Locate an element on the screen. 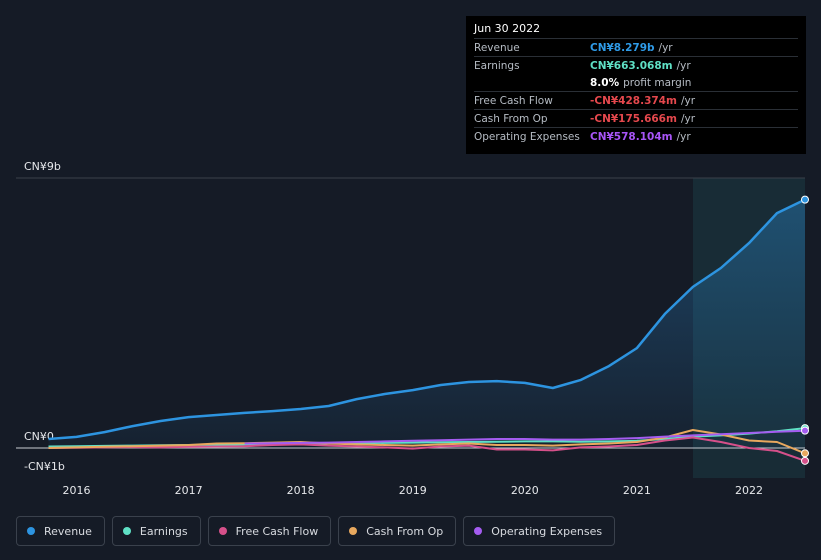 The width and height of the screenshot is (821, 560). tooltip-row: Earnings CN¥663.068m/yr is located at coordinates (636, 65).